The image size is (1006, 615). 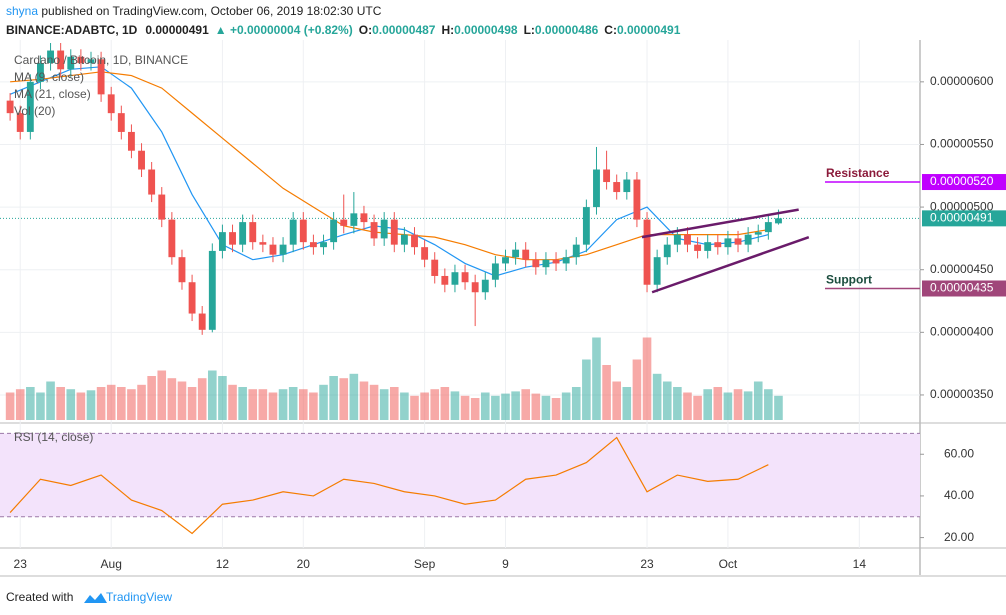 What do you see at coordinates (389, 485) in the screenshot?
I see `rsi-line` at bounding box center [389, 485].